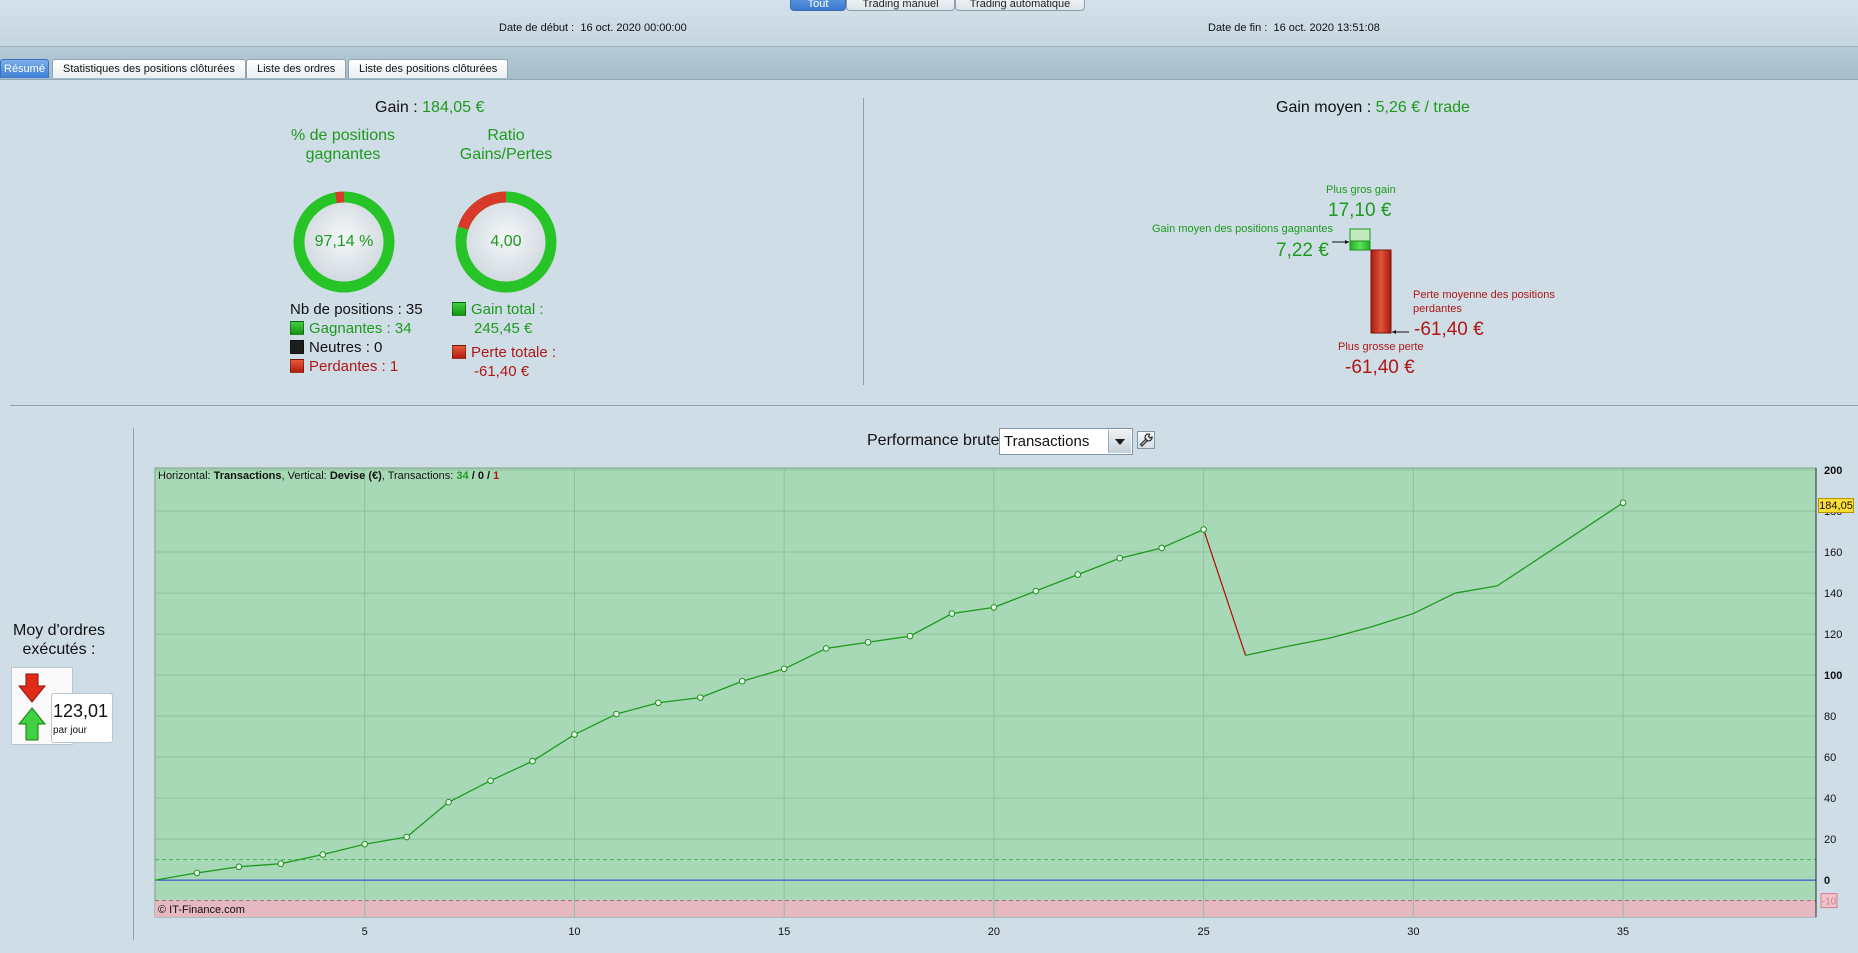 This screenshot has height=953, width=1858. What do you see at coordinates (504, 352) in the screenshot?
I see `legend-loss-total: Perte totale :` at bounding box center [504, 352].